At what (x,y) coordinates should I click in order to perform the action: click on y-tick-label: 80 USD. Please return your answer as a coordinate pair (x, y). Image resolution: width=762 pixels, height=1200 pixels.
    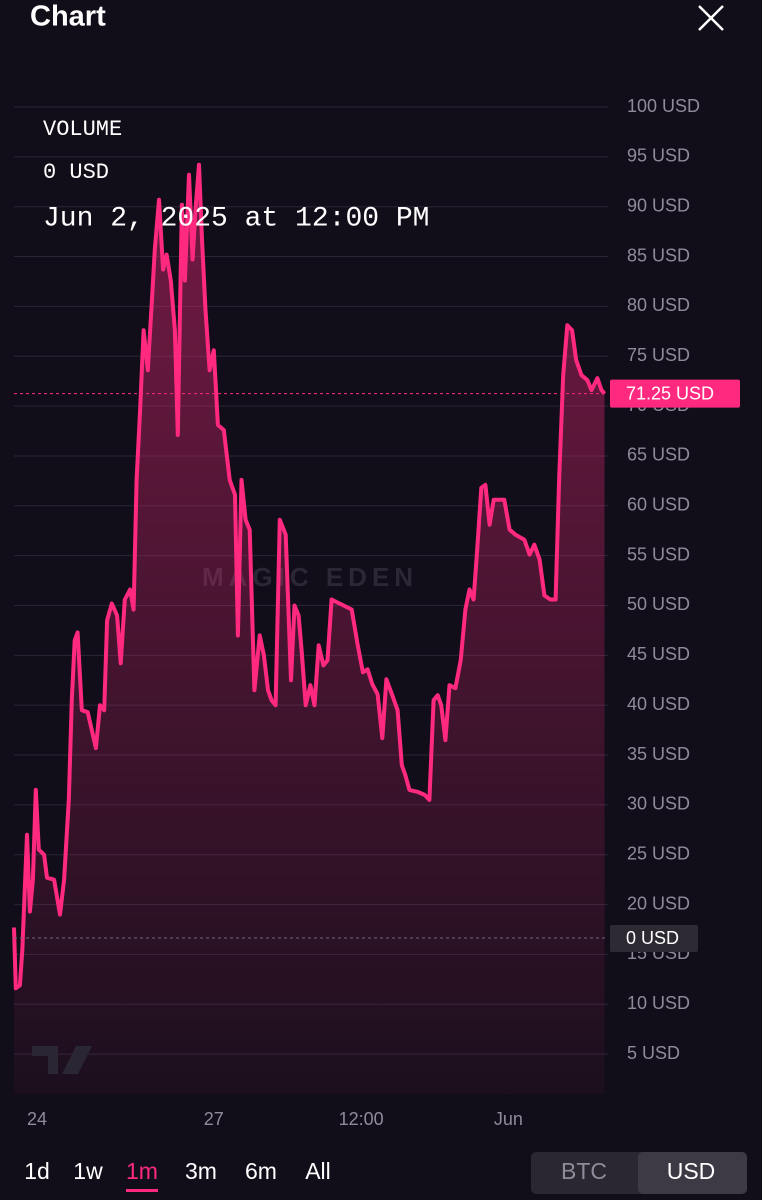
    Looking at the image, I should click on (658, 305).